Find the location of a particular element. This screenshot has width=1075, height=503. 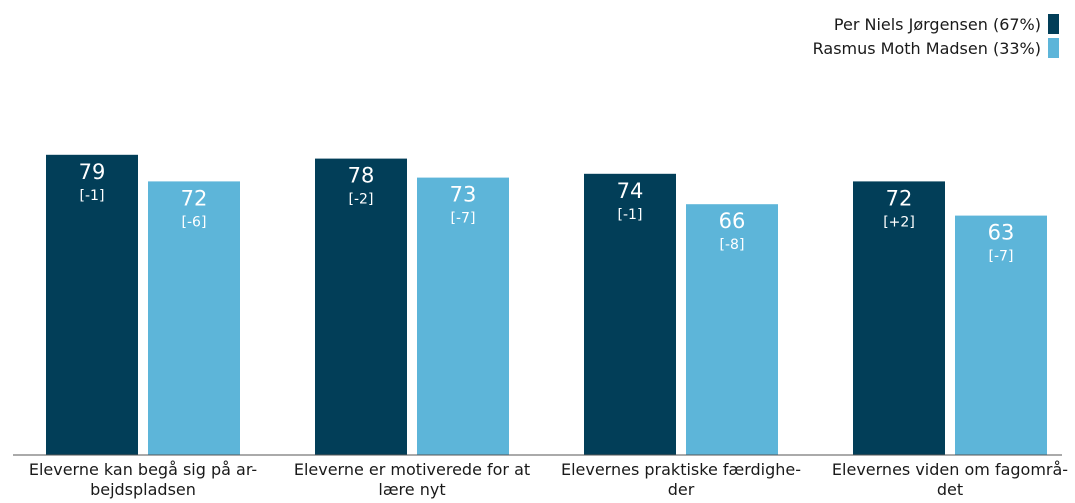

category-label-line: Elevernes viden om fagområ- is located at coordinates (950, 469).